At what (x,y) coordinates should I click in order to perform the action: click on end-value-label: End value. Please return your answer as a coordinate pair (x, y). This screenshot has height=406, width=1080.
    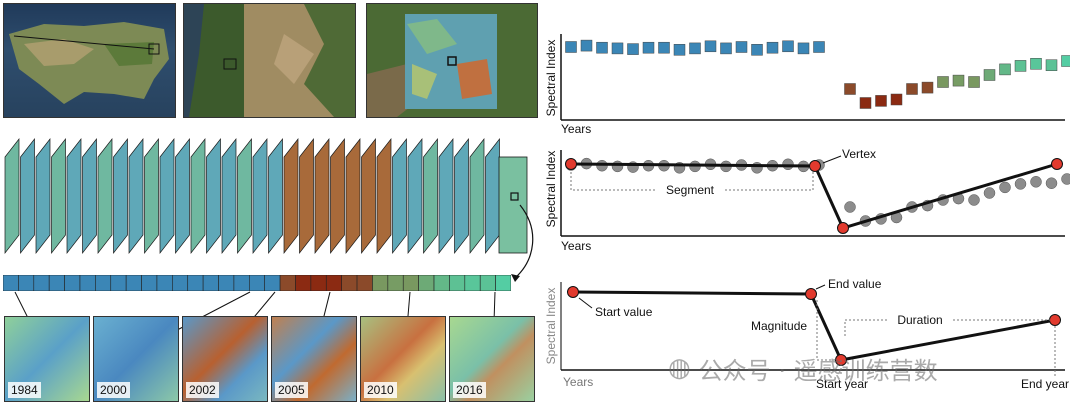
    Looking at the image, I should click on (855, 284).